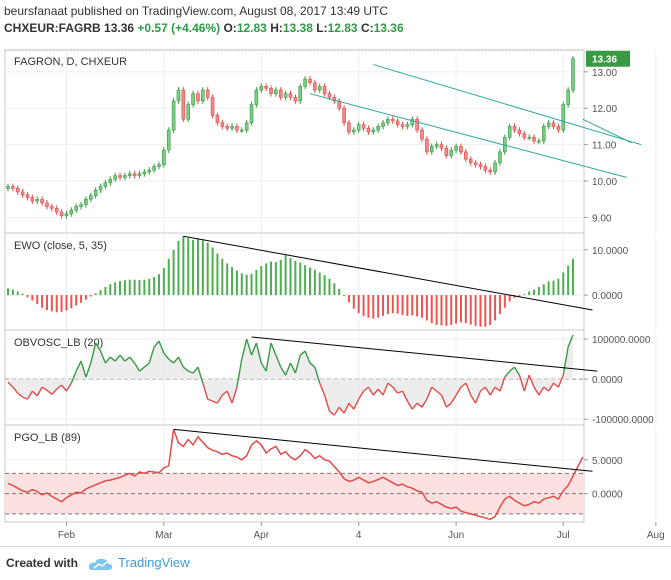  What do you see at coordinates (154, 562) in the screenshot?
I see `tradingview-brand: TradingView` at bounding box center [154, 562].